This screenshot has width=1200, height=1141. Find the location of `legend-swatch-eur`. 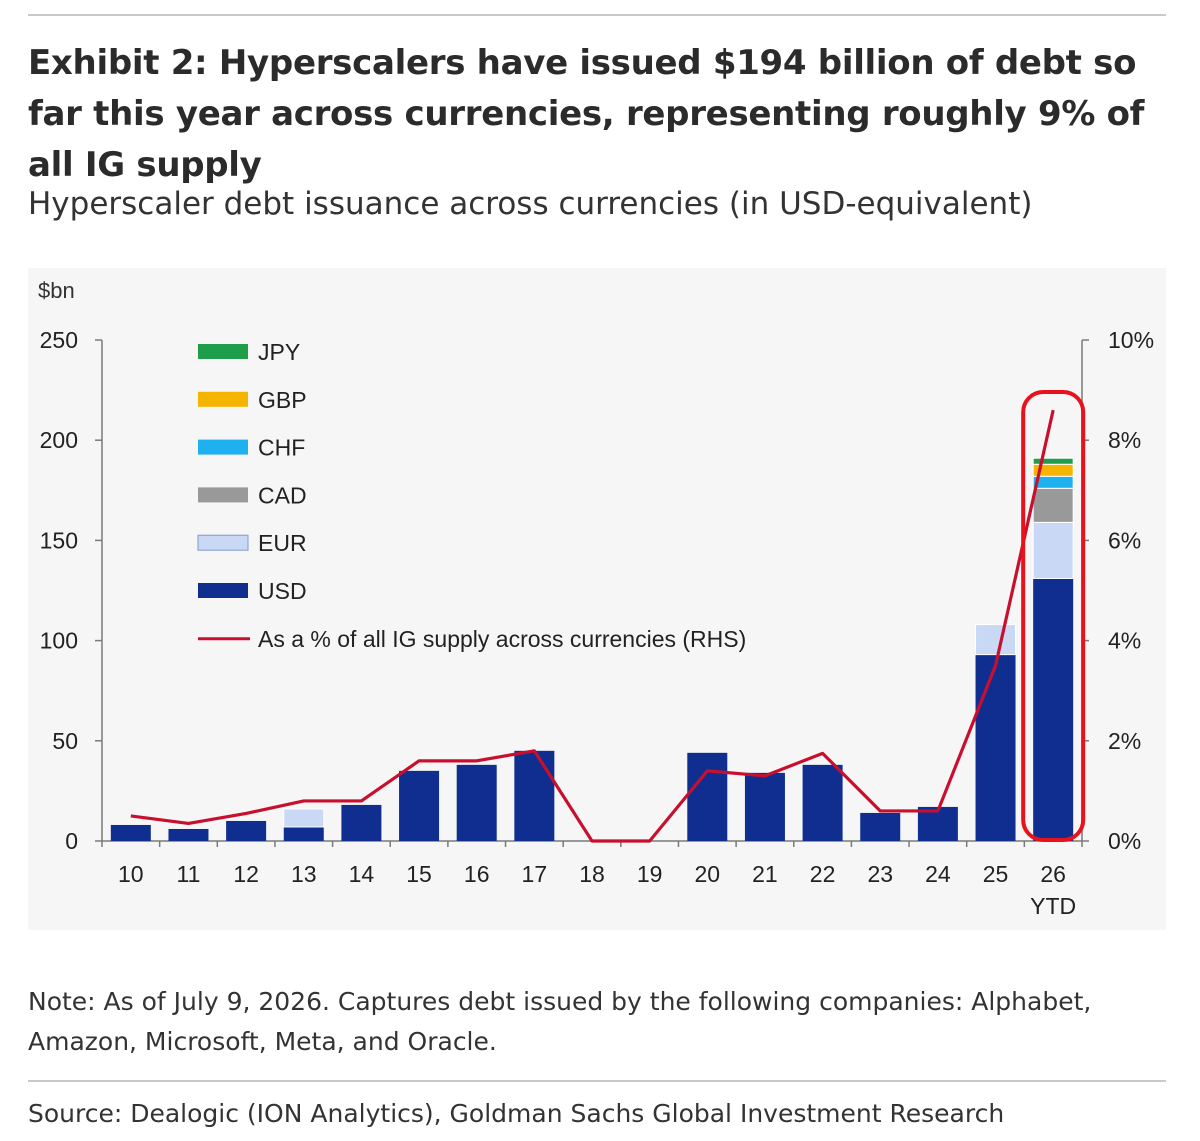

legend-swatch-eur is located at coordinates (223, 542).